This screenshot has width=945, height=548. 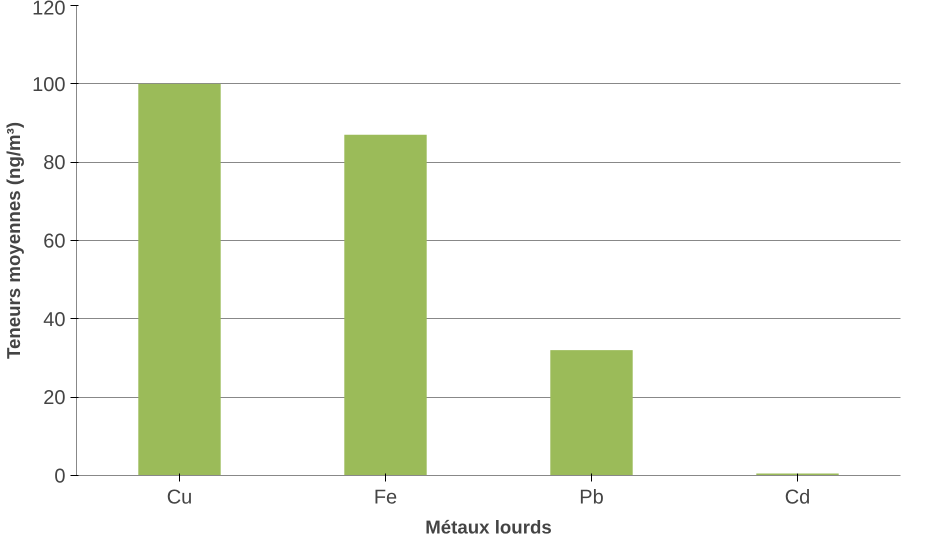 I want to click on y-axis-title: Teneurs moyennes (ng/m³), so click(x=13, y=241).